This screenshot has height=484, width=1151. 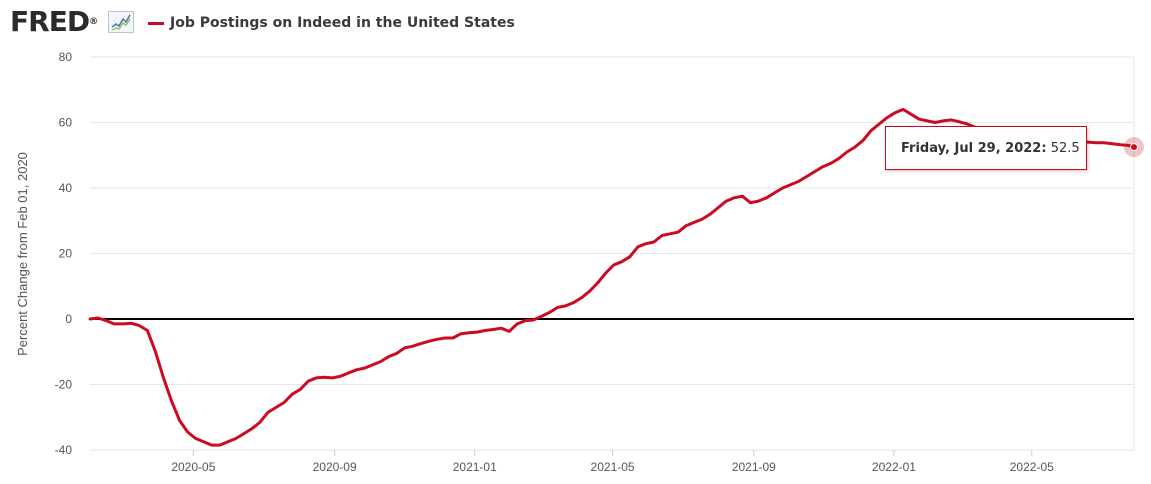 I want to click on x-tick-label: 2020-09, so click(x=335, y=467).